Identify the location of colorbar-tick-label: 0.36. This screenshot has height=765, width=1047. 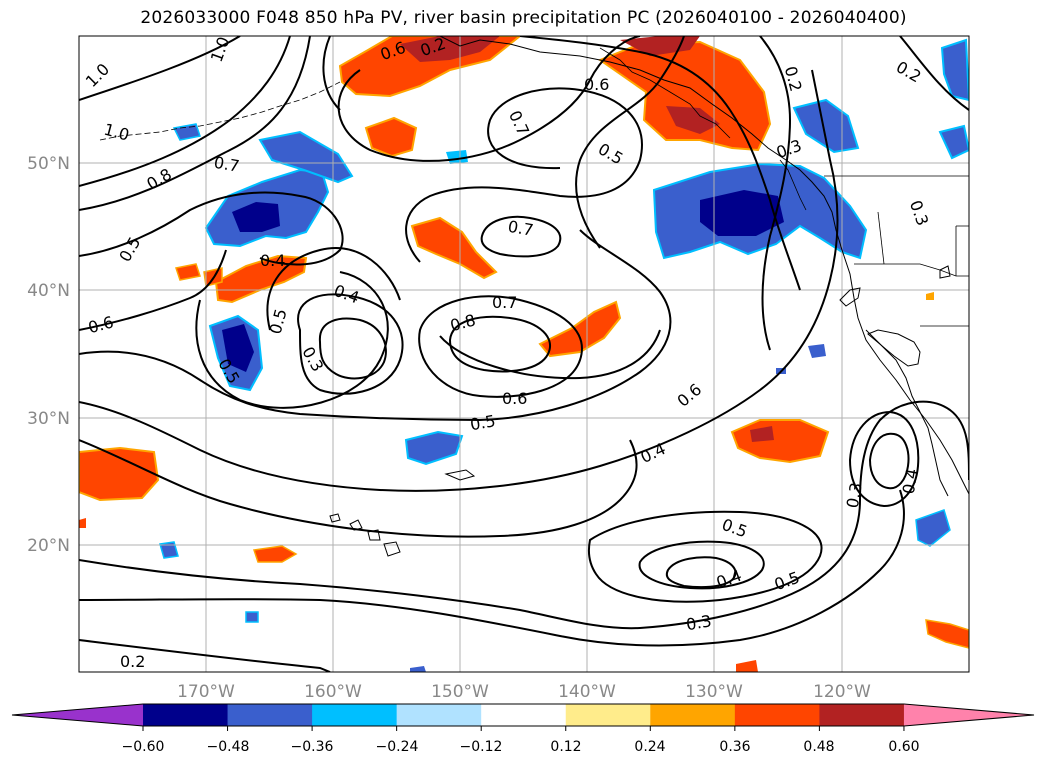
(734, 747).